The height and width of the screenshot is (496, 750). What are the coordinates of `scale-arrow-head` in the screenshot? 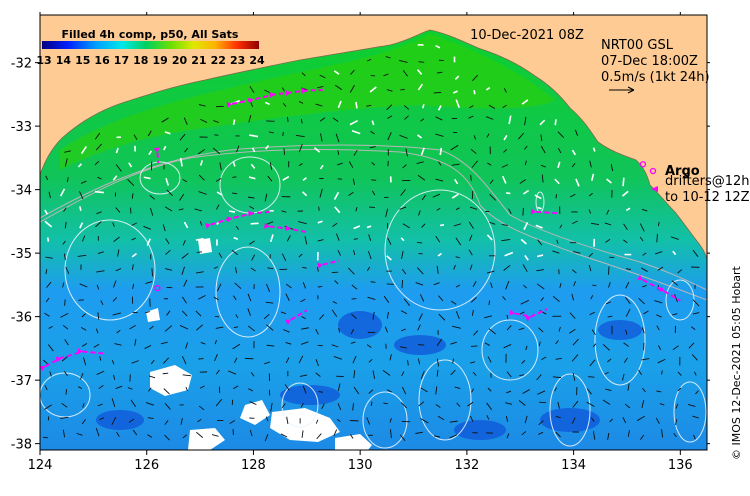 It's located at (631, 90).